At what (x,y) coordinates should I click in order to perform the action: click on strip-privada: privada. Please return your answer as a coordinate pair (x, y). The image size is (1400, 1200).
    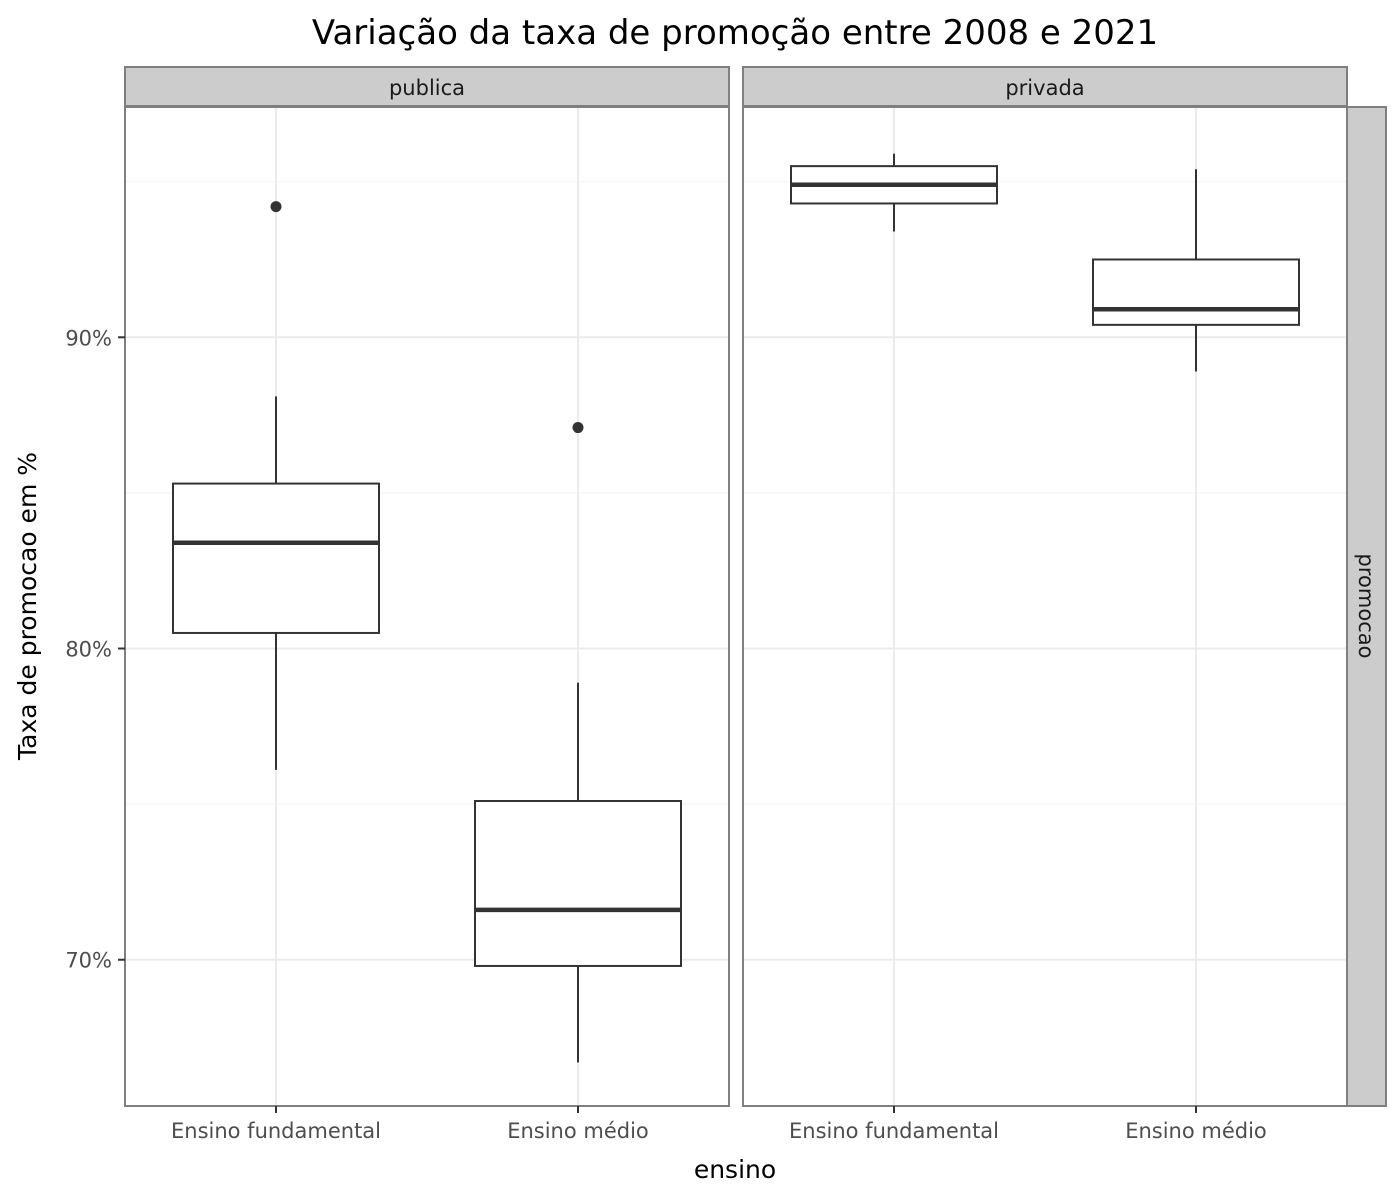
    Looking at the image, I should click on (1045, 86).